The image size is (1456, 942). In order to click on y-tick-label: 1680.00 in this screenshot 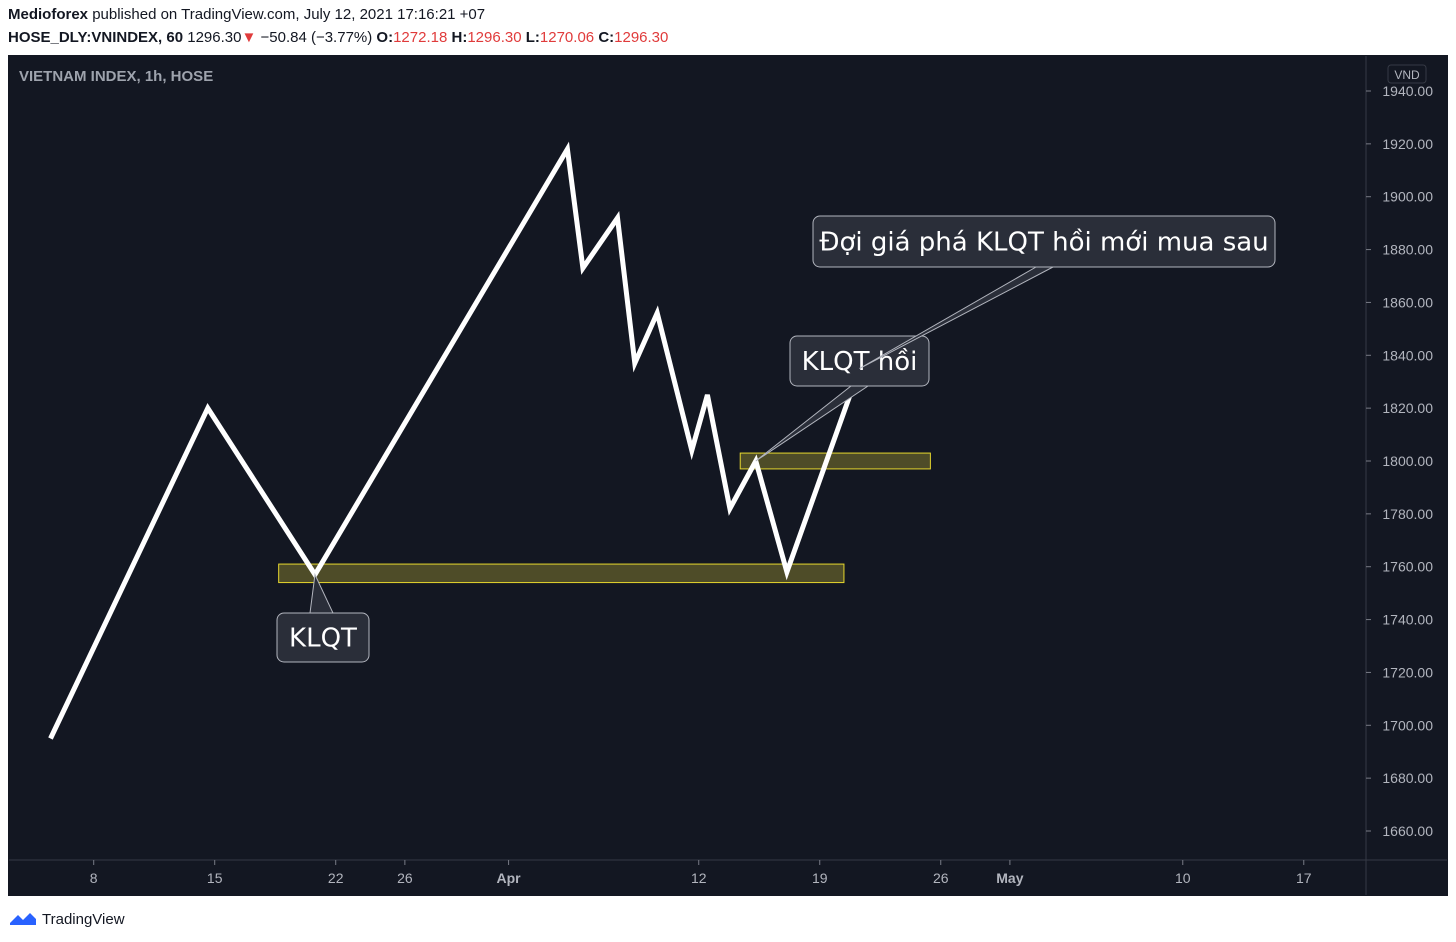, I will do `click(1407, 778)`.